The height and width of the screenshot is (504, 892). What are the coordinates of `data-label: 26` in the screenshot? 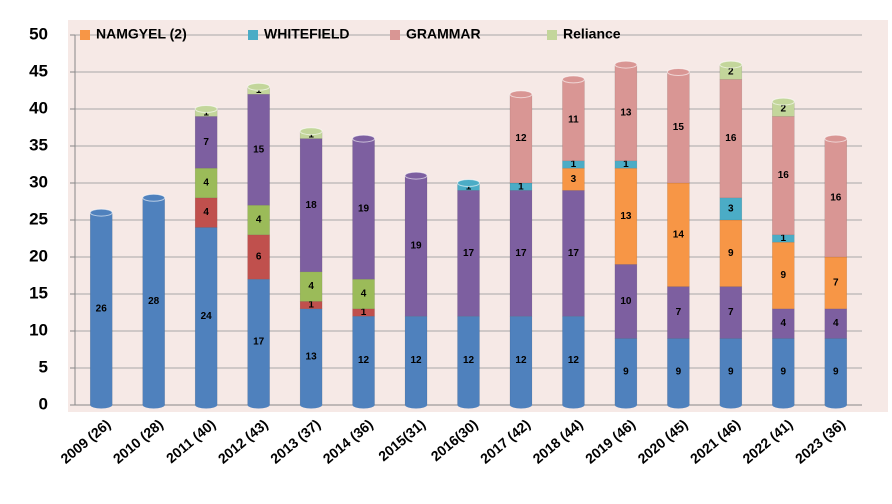 It's located at (102, 308).